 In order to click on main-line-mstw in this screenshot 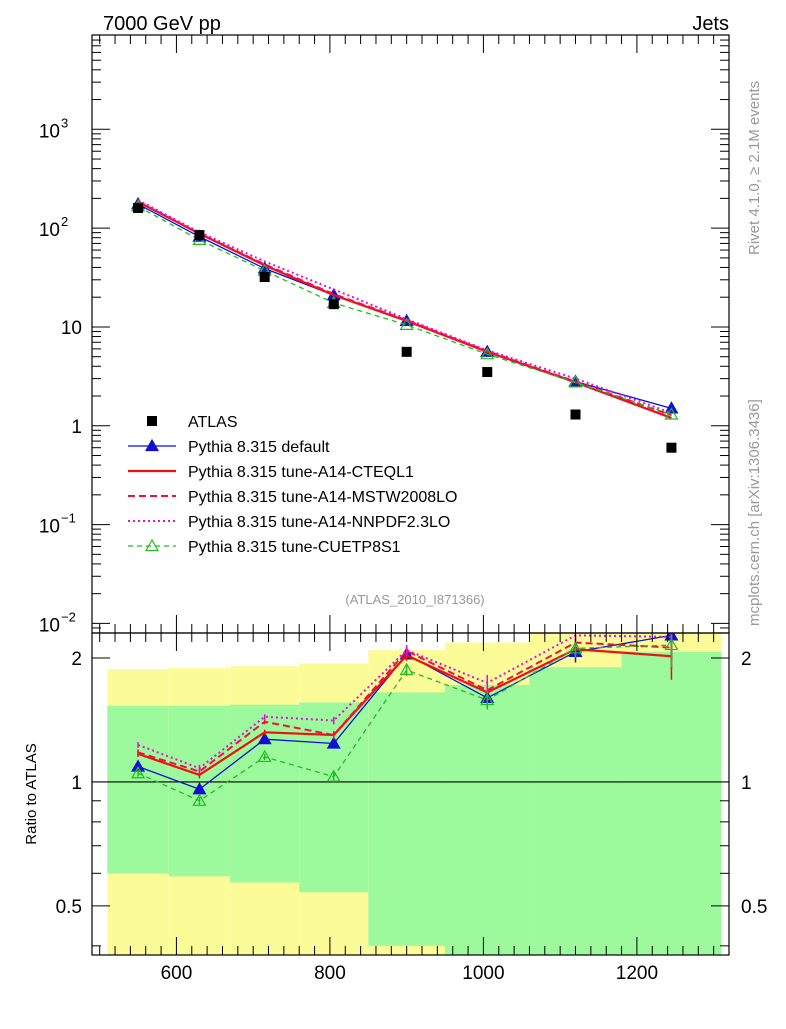, I will do `click(404, 308)`.